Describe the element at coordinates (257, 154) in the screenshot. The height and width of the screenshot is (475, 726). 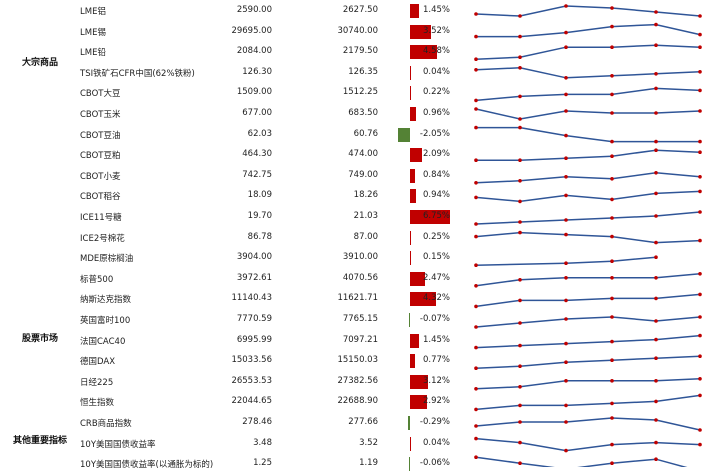
I see `previous-value: 464.30` at that location.